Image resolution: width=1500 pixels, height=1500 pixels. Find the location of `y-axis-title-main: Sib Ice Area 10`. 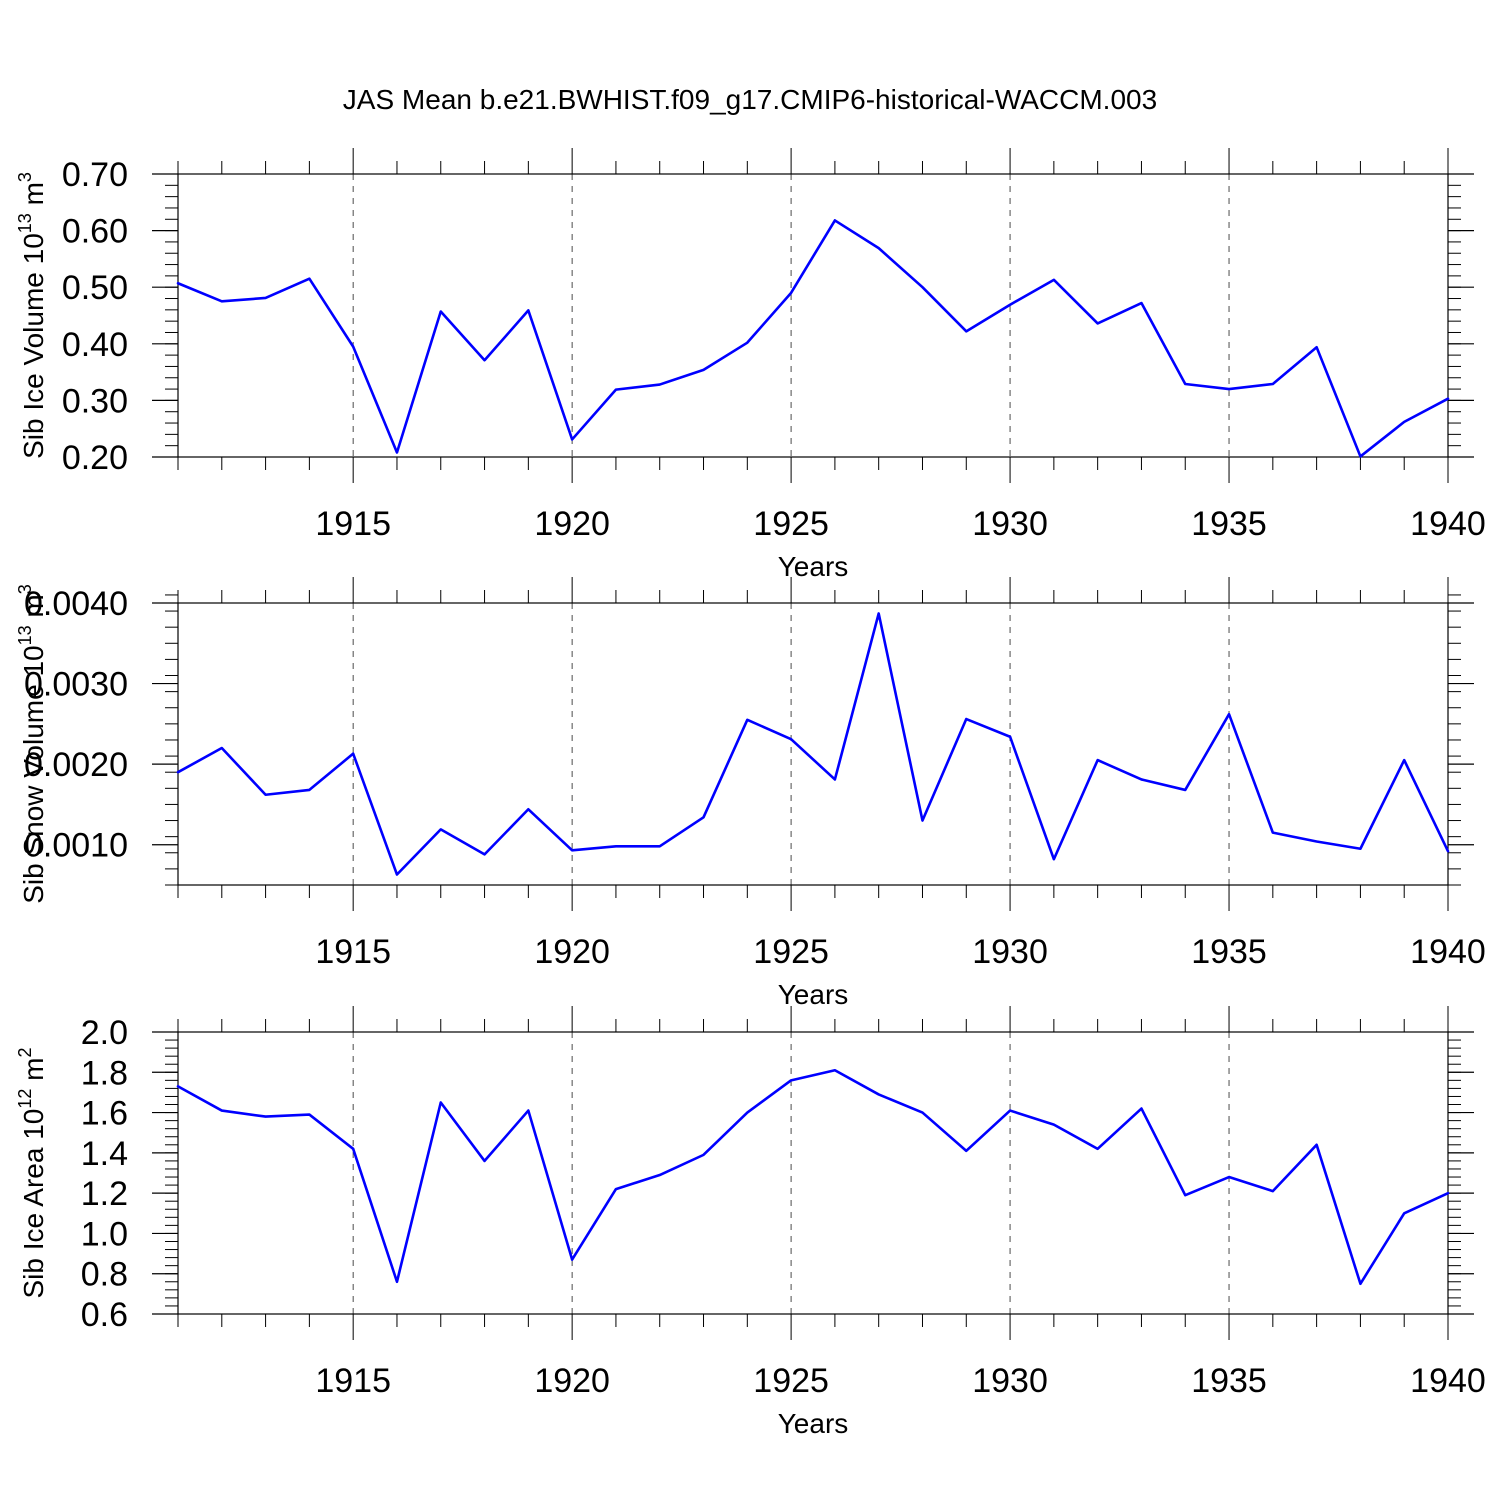

y-axis-title-main: Sib Ice Area 10 is located at coordinates (33, 1204).